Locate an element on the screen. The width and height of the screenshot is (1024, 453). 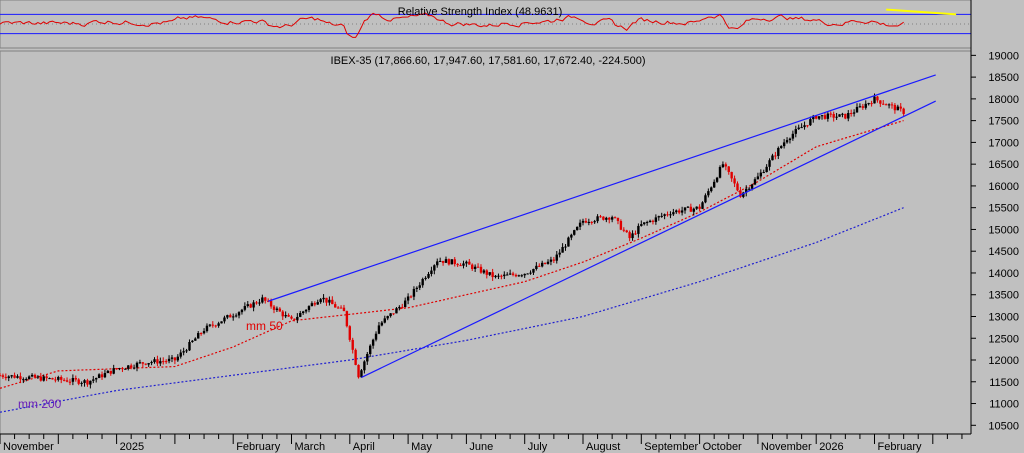
x-tick-label: February is located at coordinates (900, 447).